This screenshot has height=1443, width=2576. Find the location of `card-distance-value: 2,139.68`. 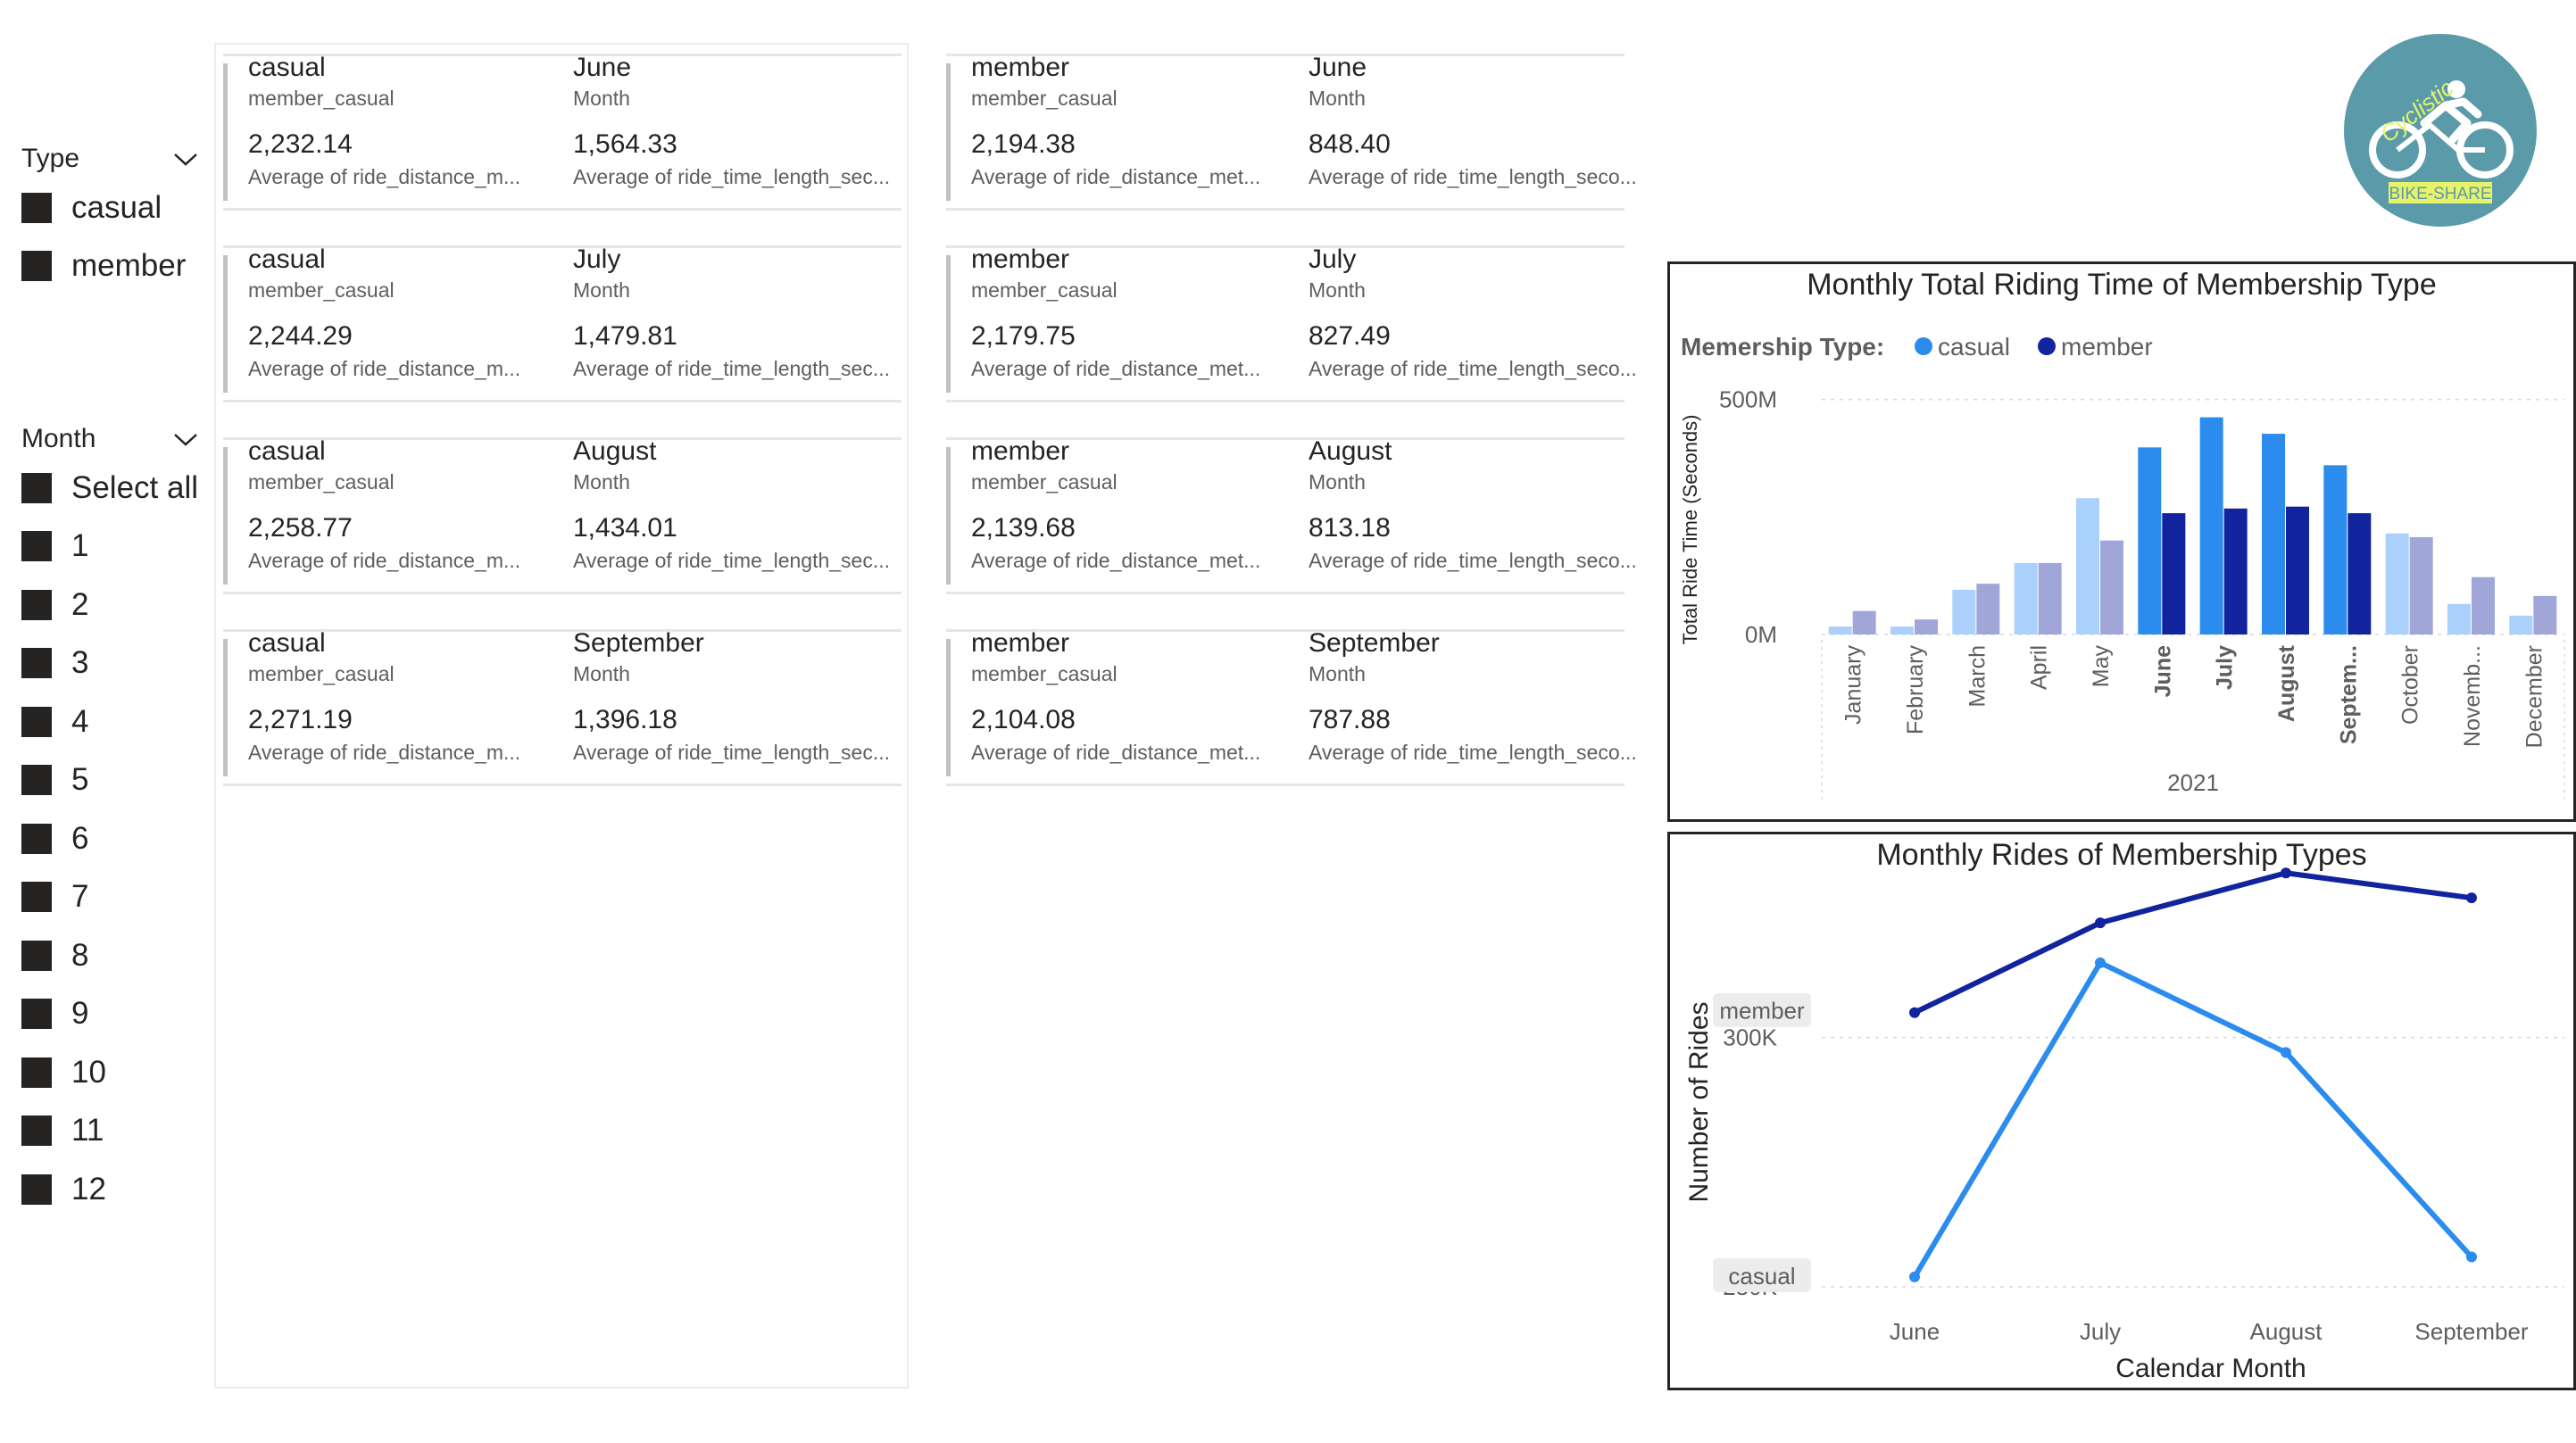

card-distance-value: 2,139.68 is located at coordinates (1023, 528).